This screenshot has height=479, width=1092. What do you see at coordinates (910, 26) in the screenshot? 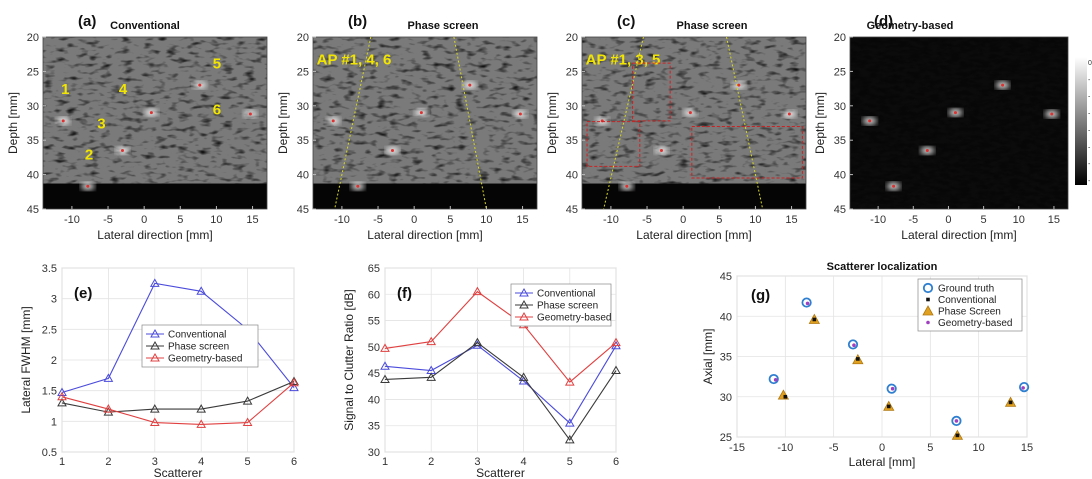
I see `panel-title: Geometry-based` at bounding box center [910, 26].